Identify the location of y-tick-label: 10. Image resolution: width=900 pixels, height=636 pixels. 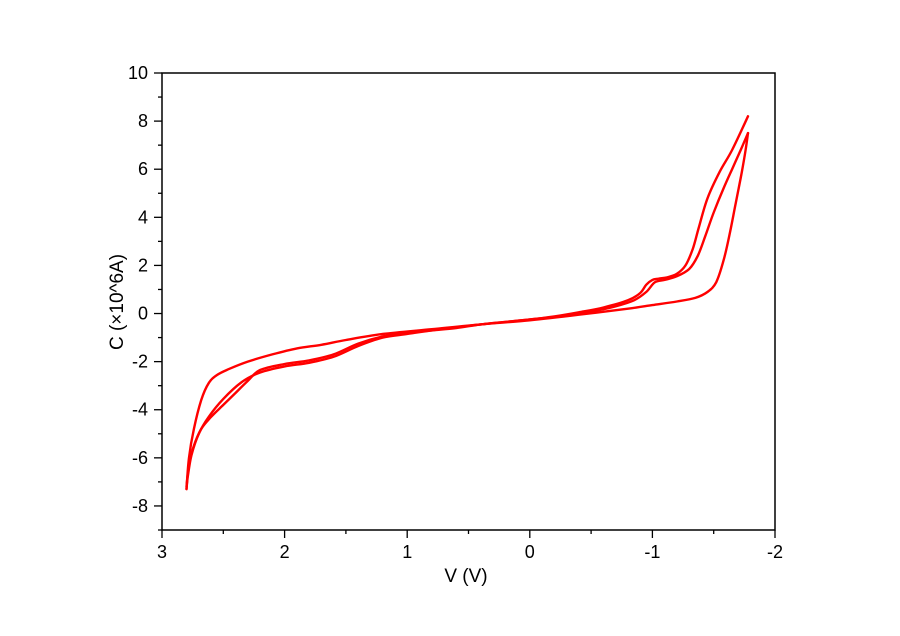
(138, 73).